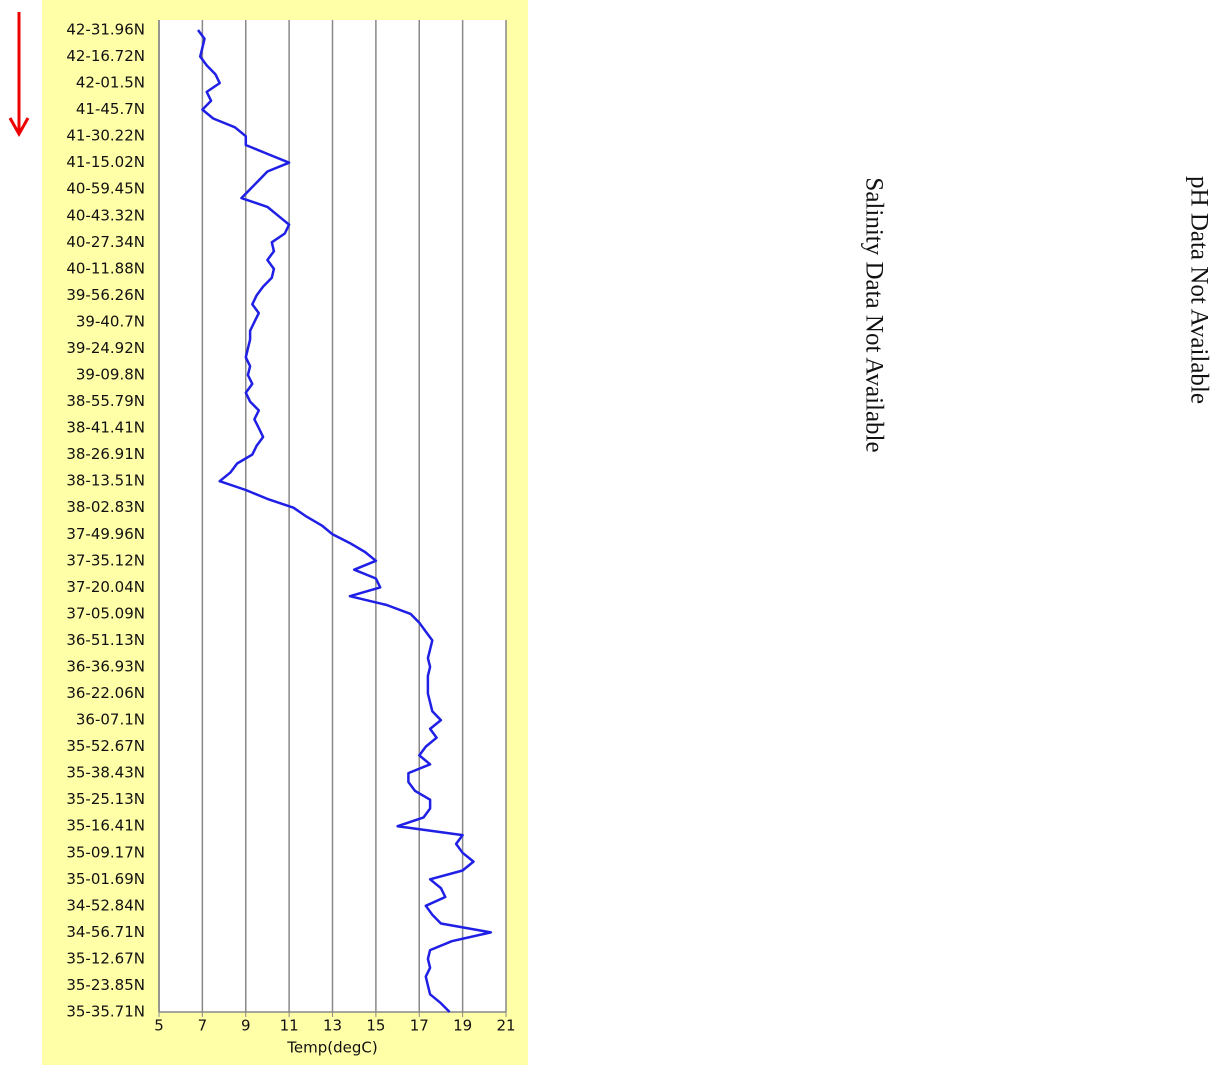  Describe the element at coordinates (105, 56) in the screenshot. I see `y-tick-label: 42-16.72N` at that location.